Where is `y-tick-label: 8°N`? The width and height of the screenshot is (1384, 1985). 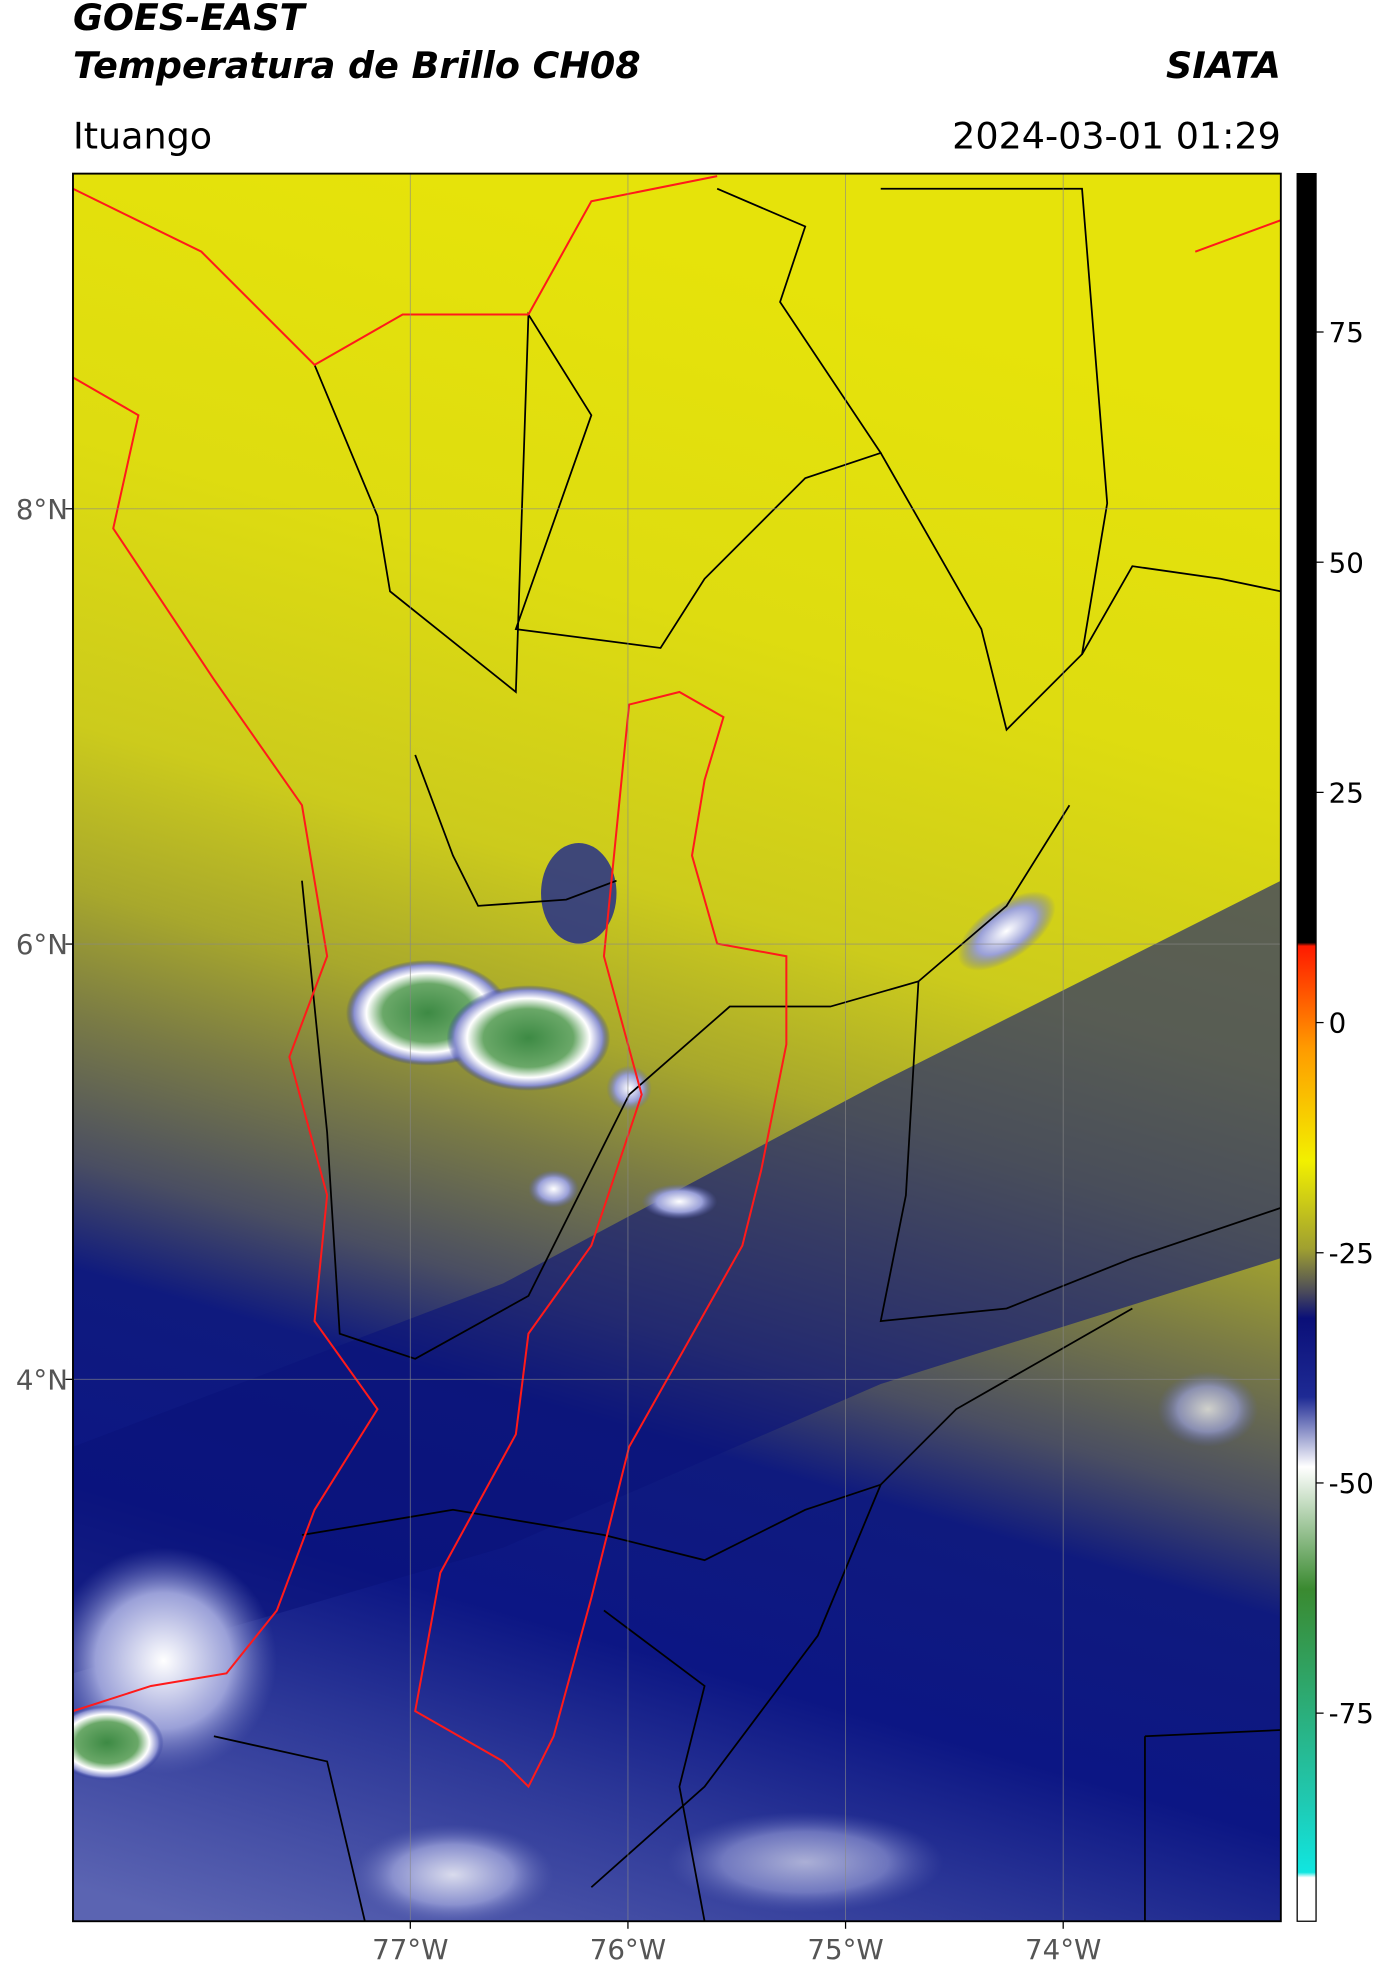
y-tick-label: 8°N is located at coordinates (42, 509).